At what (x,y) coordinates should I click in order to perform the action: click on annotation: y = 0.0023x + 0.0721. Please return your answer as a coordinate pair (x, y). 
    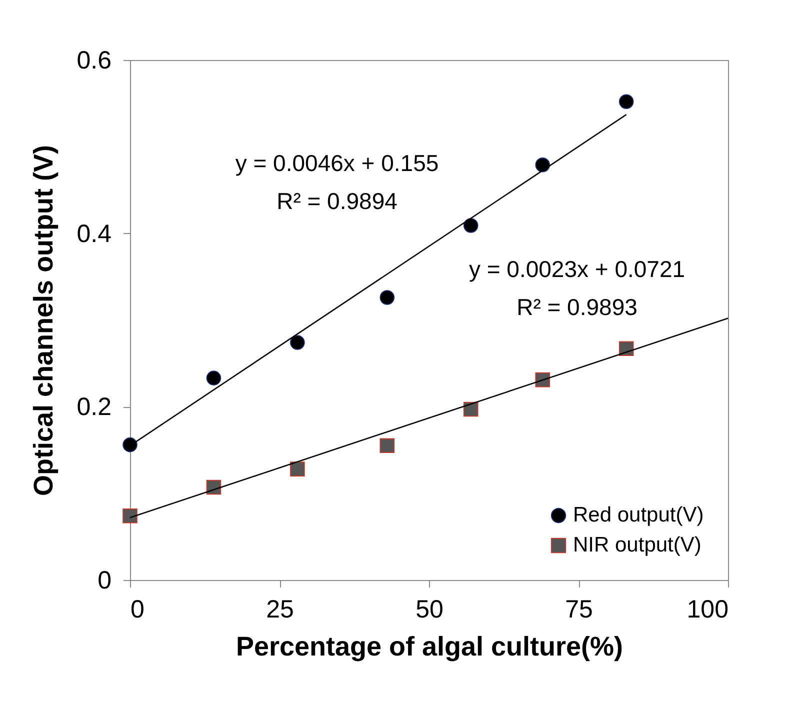
    Looking at the image, I should click on (577, 269).